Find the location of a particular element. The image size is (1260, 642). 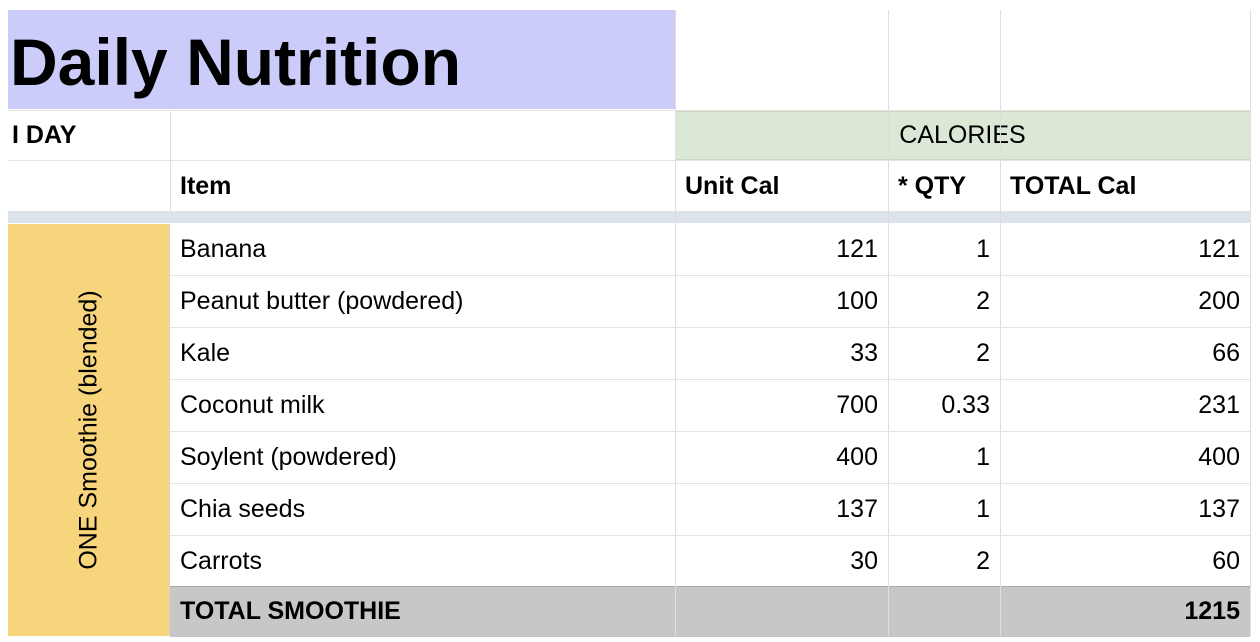

unit-cal-value: 30 is located at coordinates (864, 560).